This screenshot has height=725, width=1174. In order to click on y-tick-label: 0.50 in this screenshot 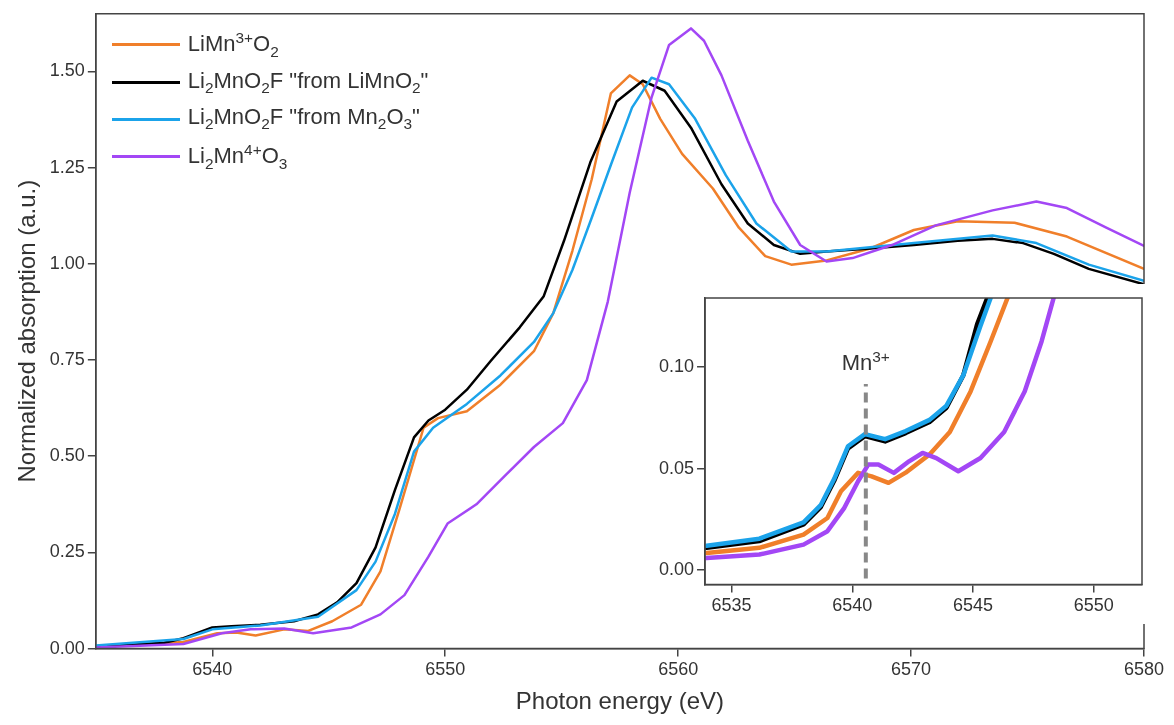, I will do `click(67, 455)`.